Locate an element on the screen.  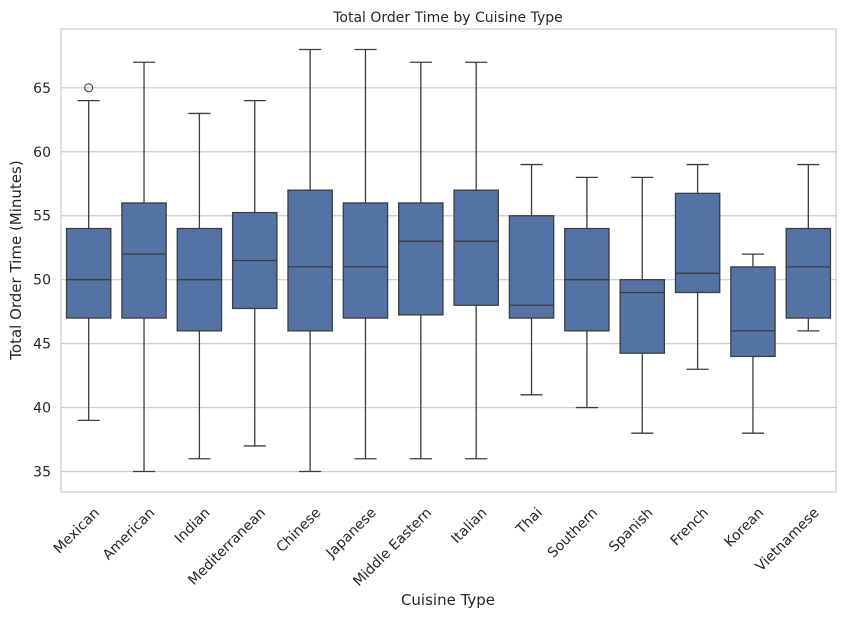
x-tick-label: French is located at coordinates (690, 527).